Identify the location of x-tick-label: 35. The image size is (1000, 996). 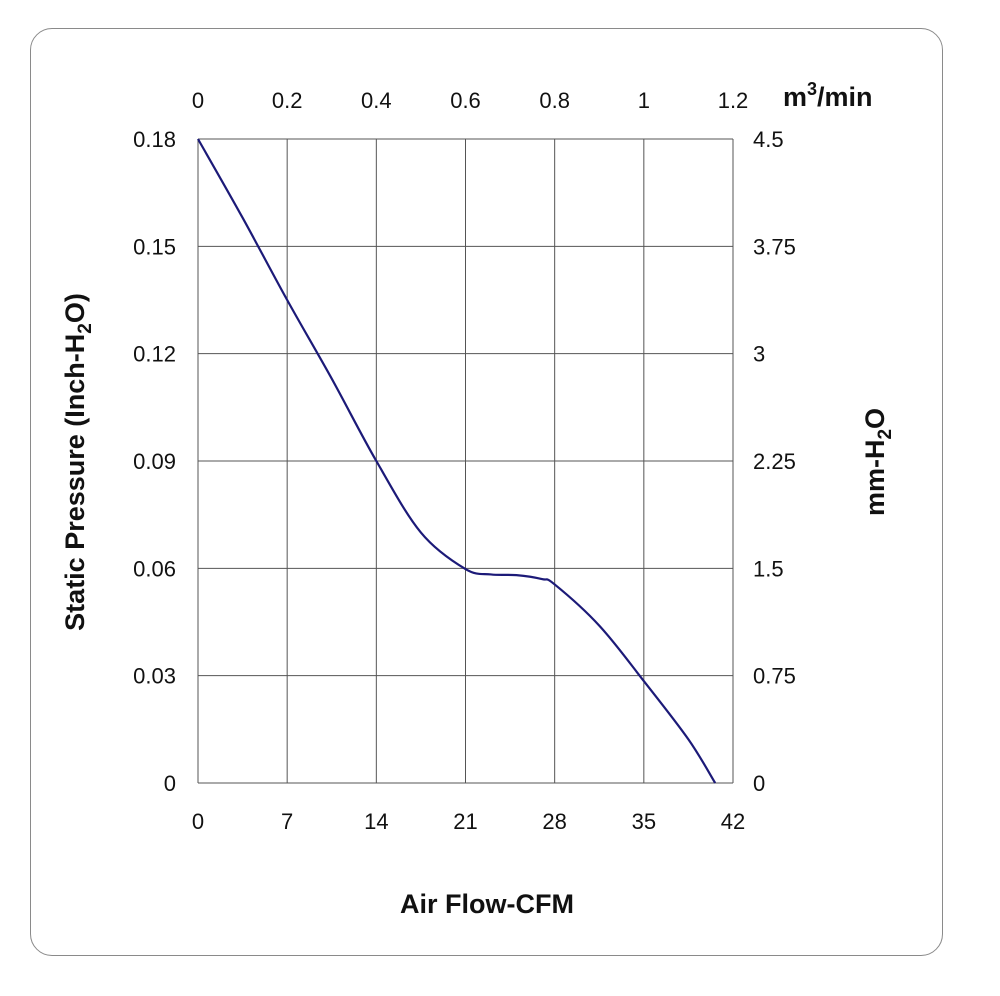
(644, 821).